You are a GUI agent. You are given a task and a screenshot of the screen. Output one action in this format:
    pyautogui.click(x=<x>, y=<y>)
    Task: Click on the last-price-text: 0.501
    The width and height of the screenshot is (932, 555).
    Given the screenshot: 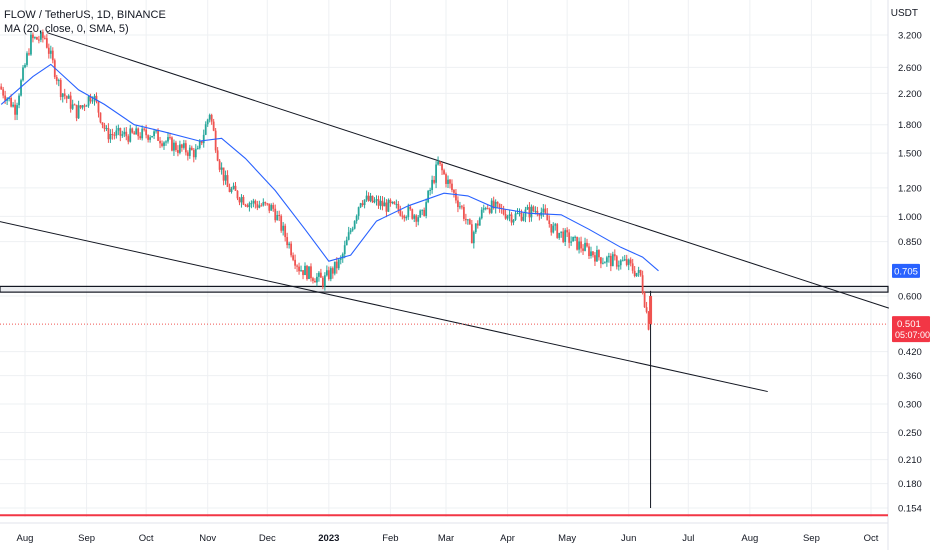 What is the action you would take?
    pyautogui.click(x=909, y=324)
    